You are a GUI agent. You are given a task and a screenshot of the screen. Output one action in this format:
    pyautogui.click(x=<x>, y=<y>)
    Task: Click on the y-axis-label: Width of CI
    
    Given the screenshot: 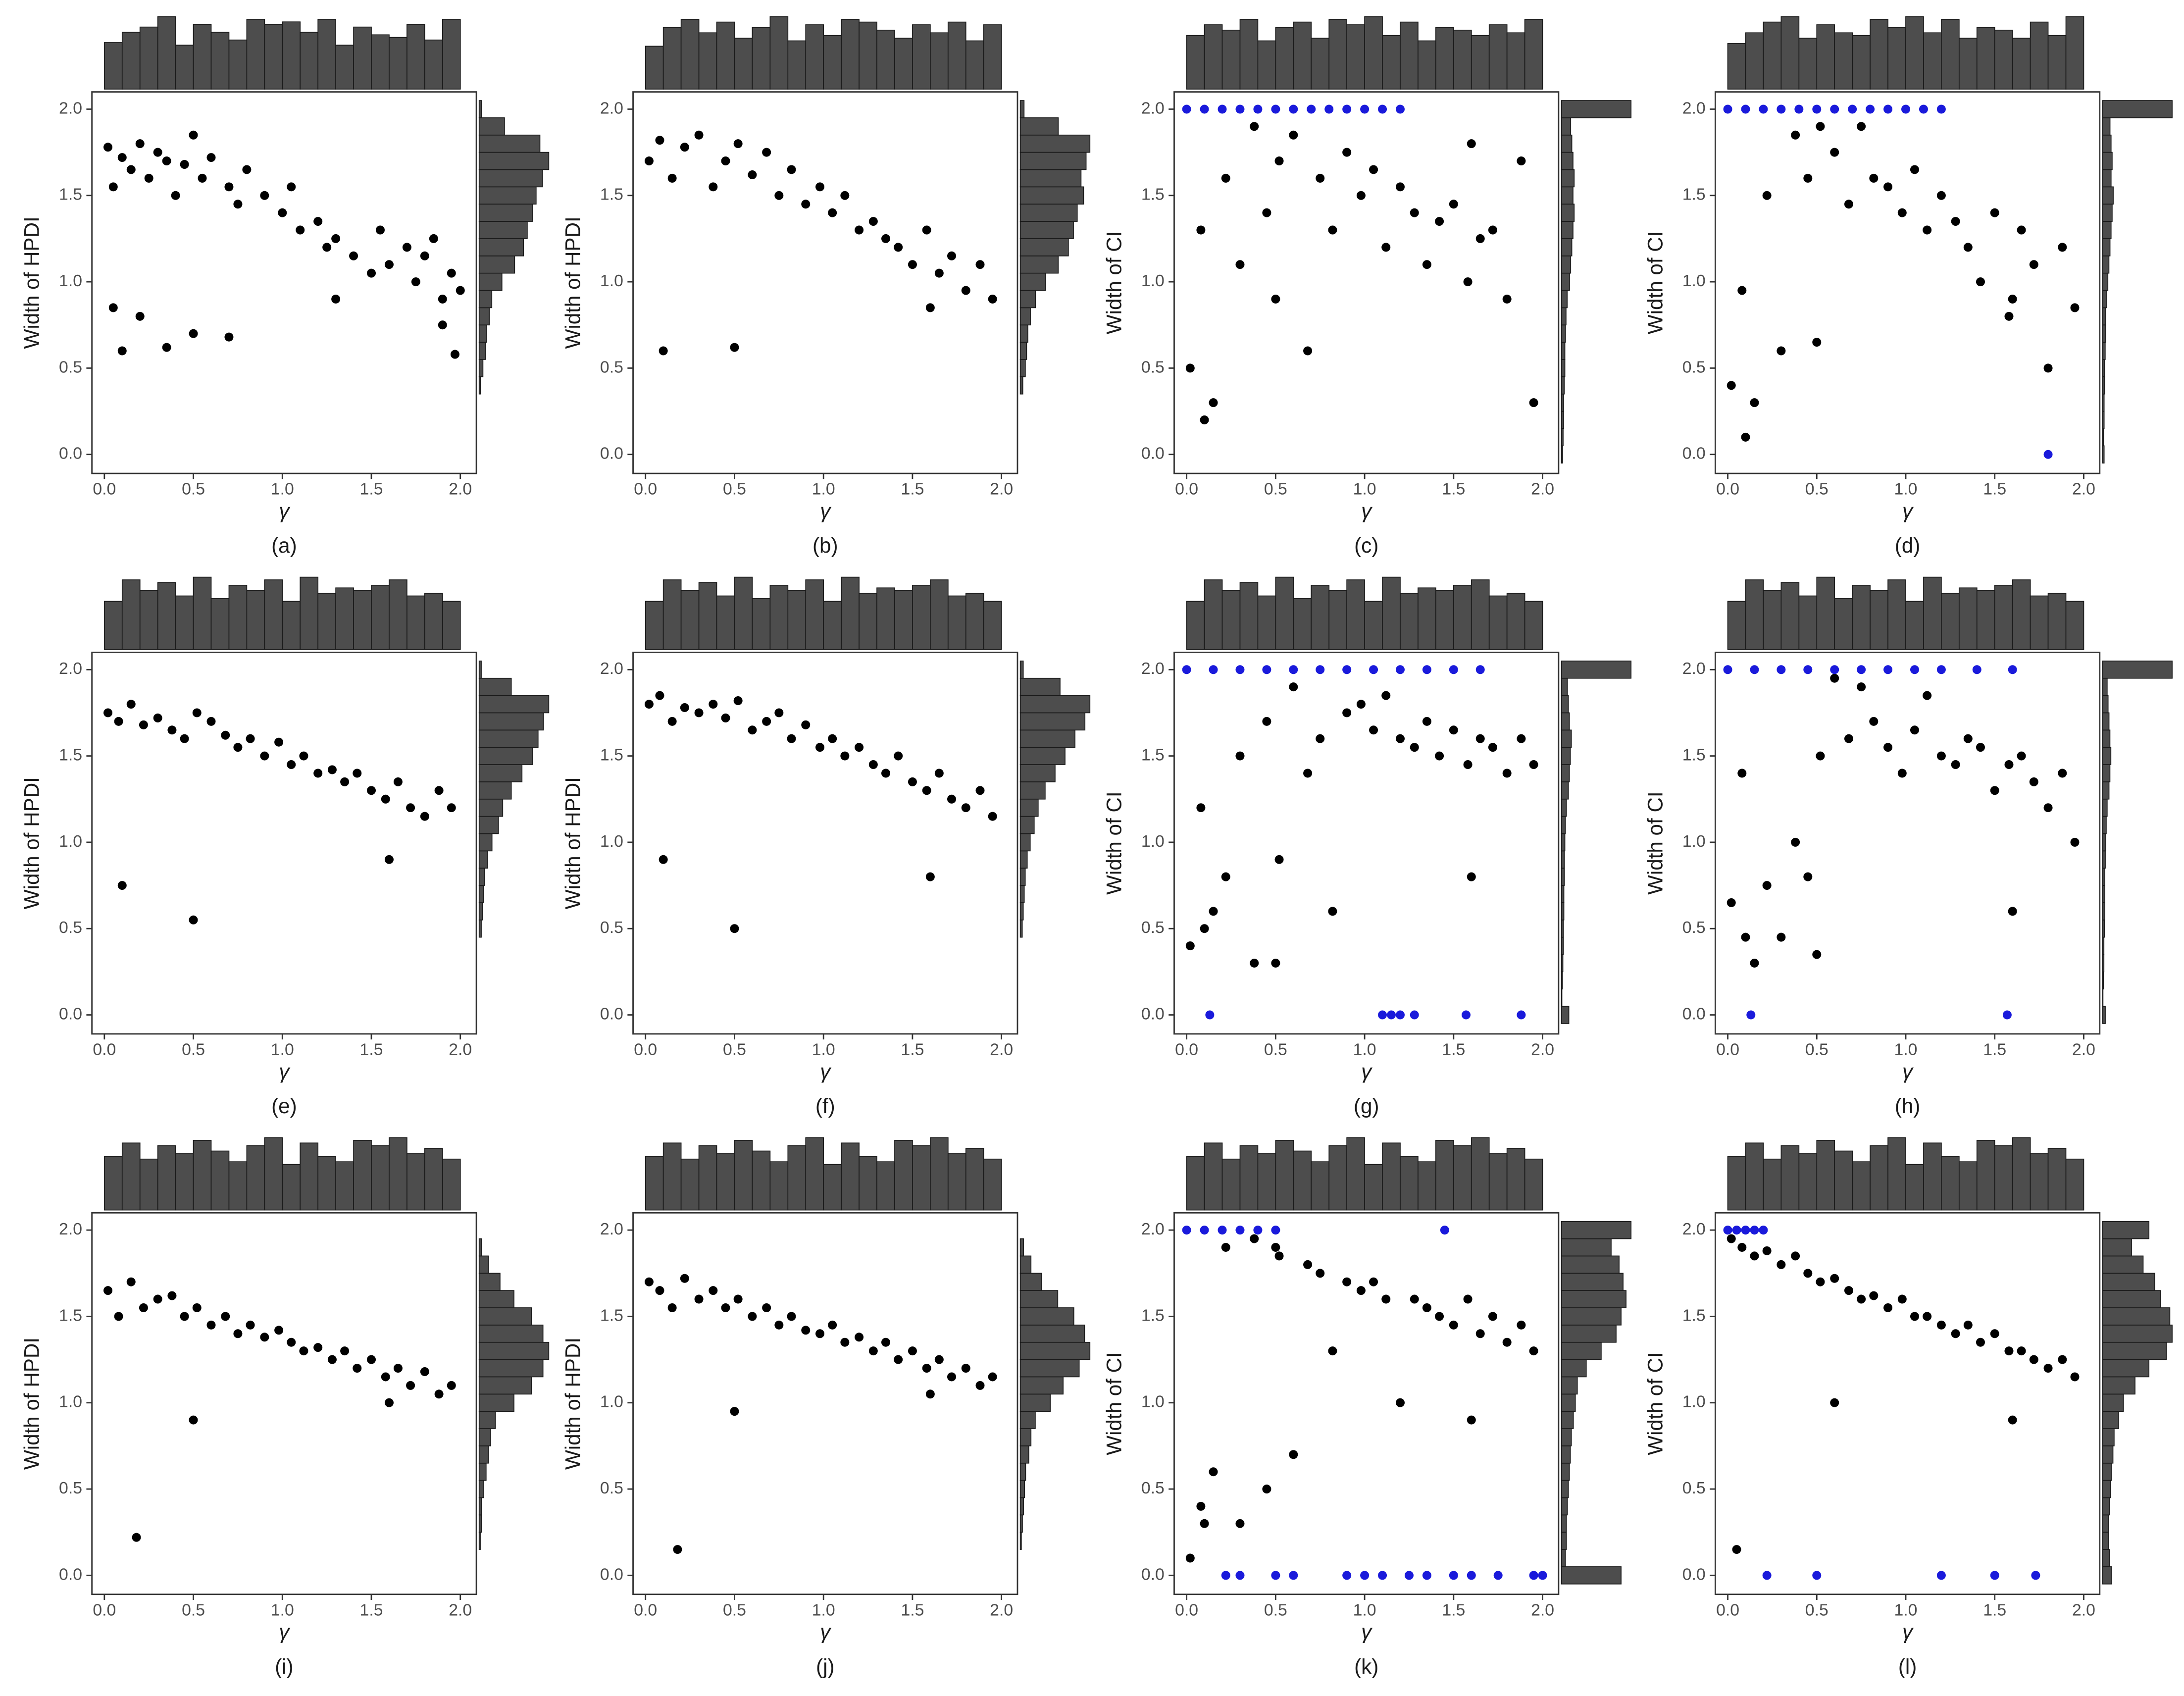 What is the action you would take?
    pyautogui.click(x=1655, y=843)
    